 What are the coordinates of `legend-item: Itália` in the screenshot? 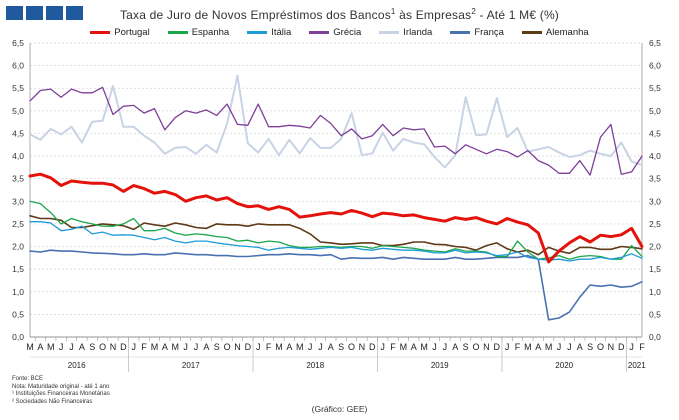 It's located at (269, 32).